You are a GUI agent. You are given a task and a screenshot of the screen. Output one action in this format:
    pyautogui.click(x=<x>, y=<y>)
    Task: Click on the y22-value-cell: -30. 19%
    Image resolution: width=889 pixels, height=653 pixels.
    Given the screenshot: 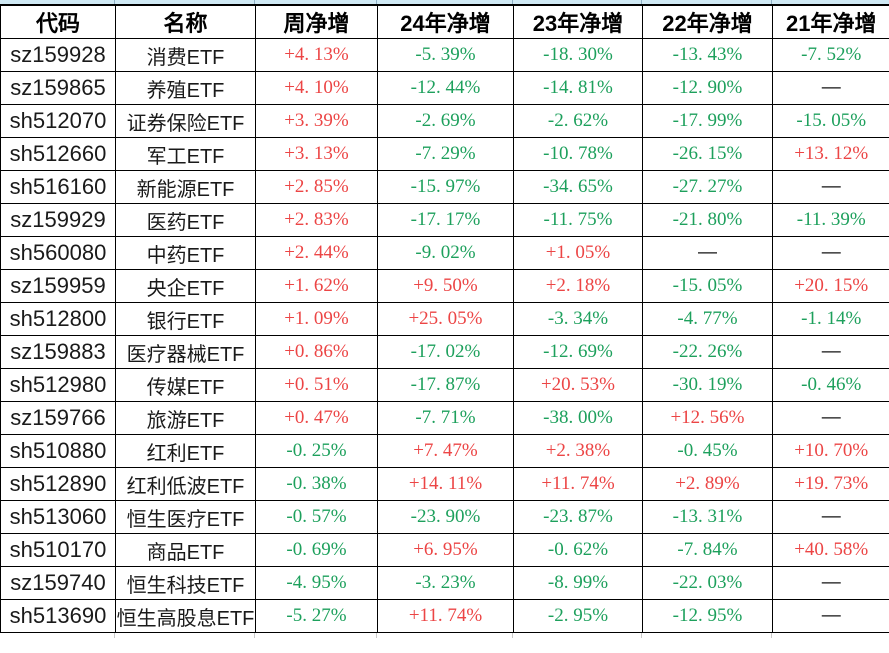 What is the action you would take?
    pyautogui.click(x=707, y=385)
    